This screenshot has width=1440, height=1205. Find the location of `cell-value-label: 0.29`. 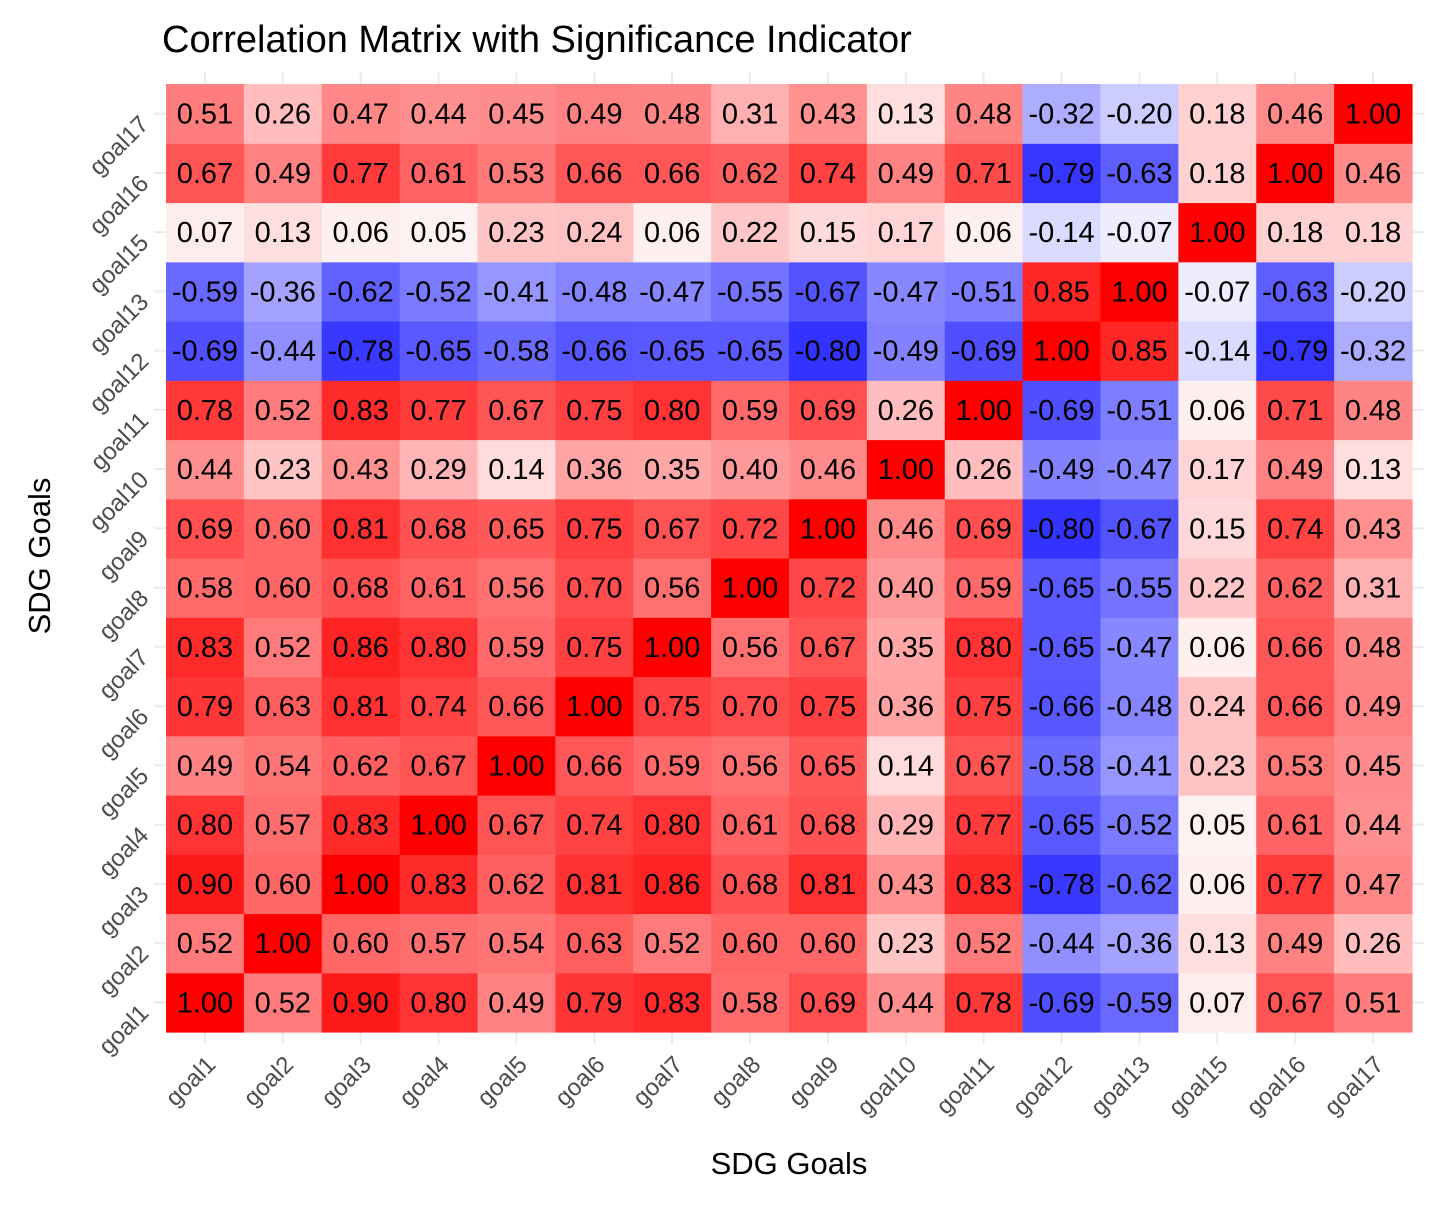

cell-value-label: 0.29 is located at coordinates (438, 470).